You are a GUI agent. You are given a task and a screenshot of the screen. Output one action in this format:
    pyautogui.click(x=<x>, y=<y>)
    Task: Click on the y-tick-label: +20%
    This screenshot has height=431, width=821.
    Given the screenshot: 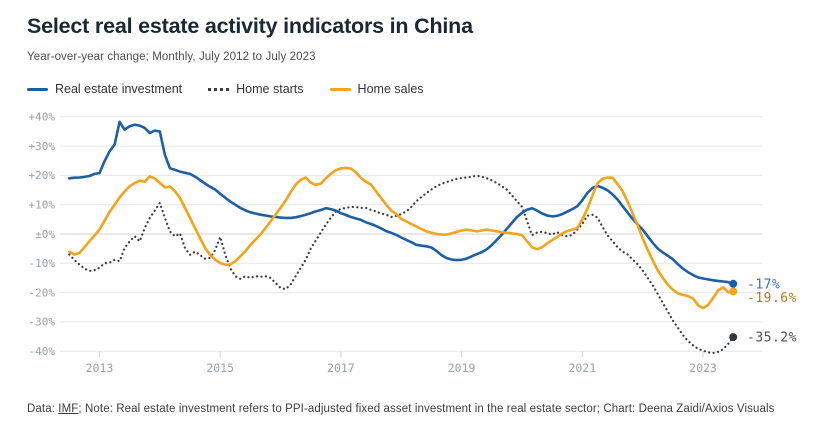 What is the action you would take?
    pyautogui.click(x=42, y=175)
    